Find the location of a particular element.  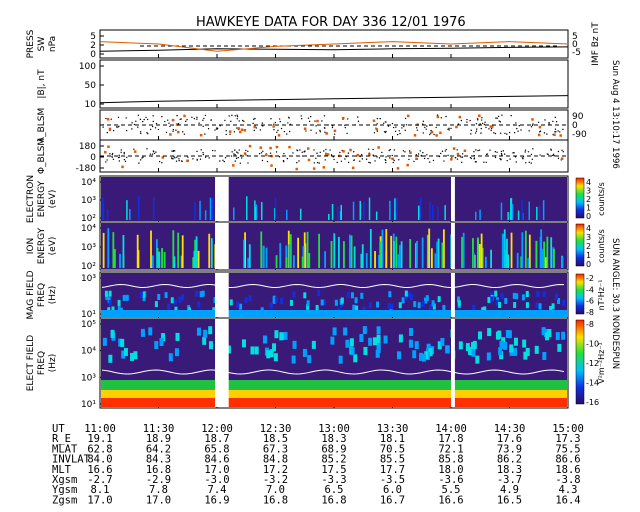

colorbar-label-electron: counts/s is located at coordinates (601, 199).